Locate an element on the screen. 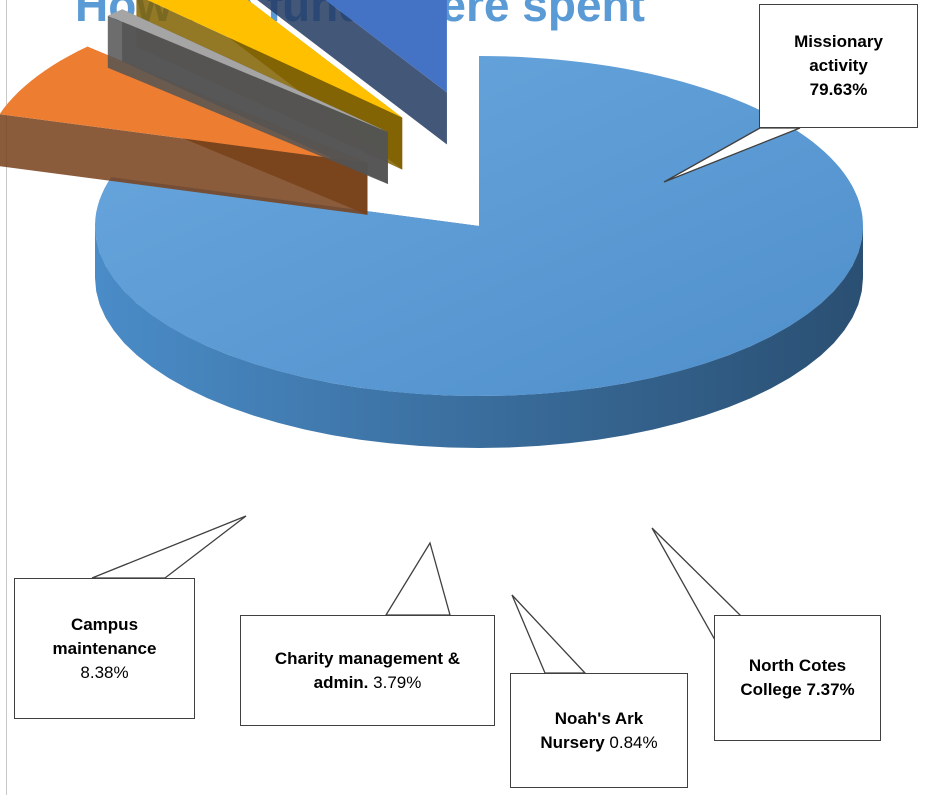  data-label-category: Missionary activity is located at coordinates (838, 53).